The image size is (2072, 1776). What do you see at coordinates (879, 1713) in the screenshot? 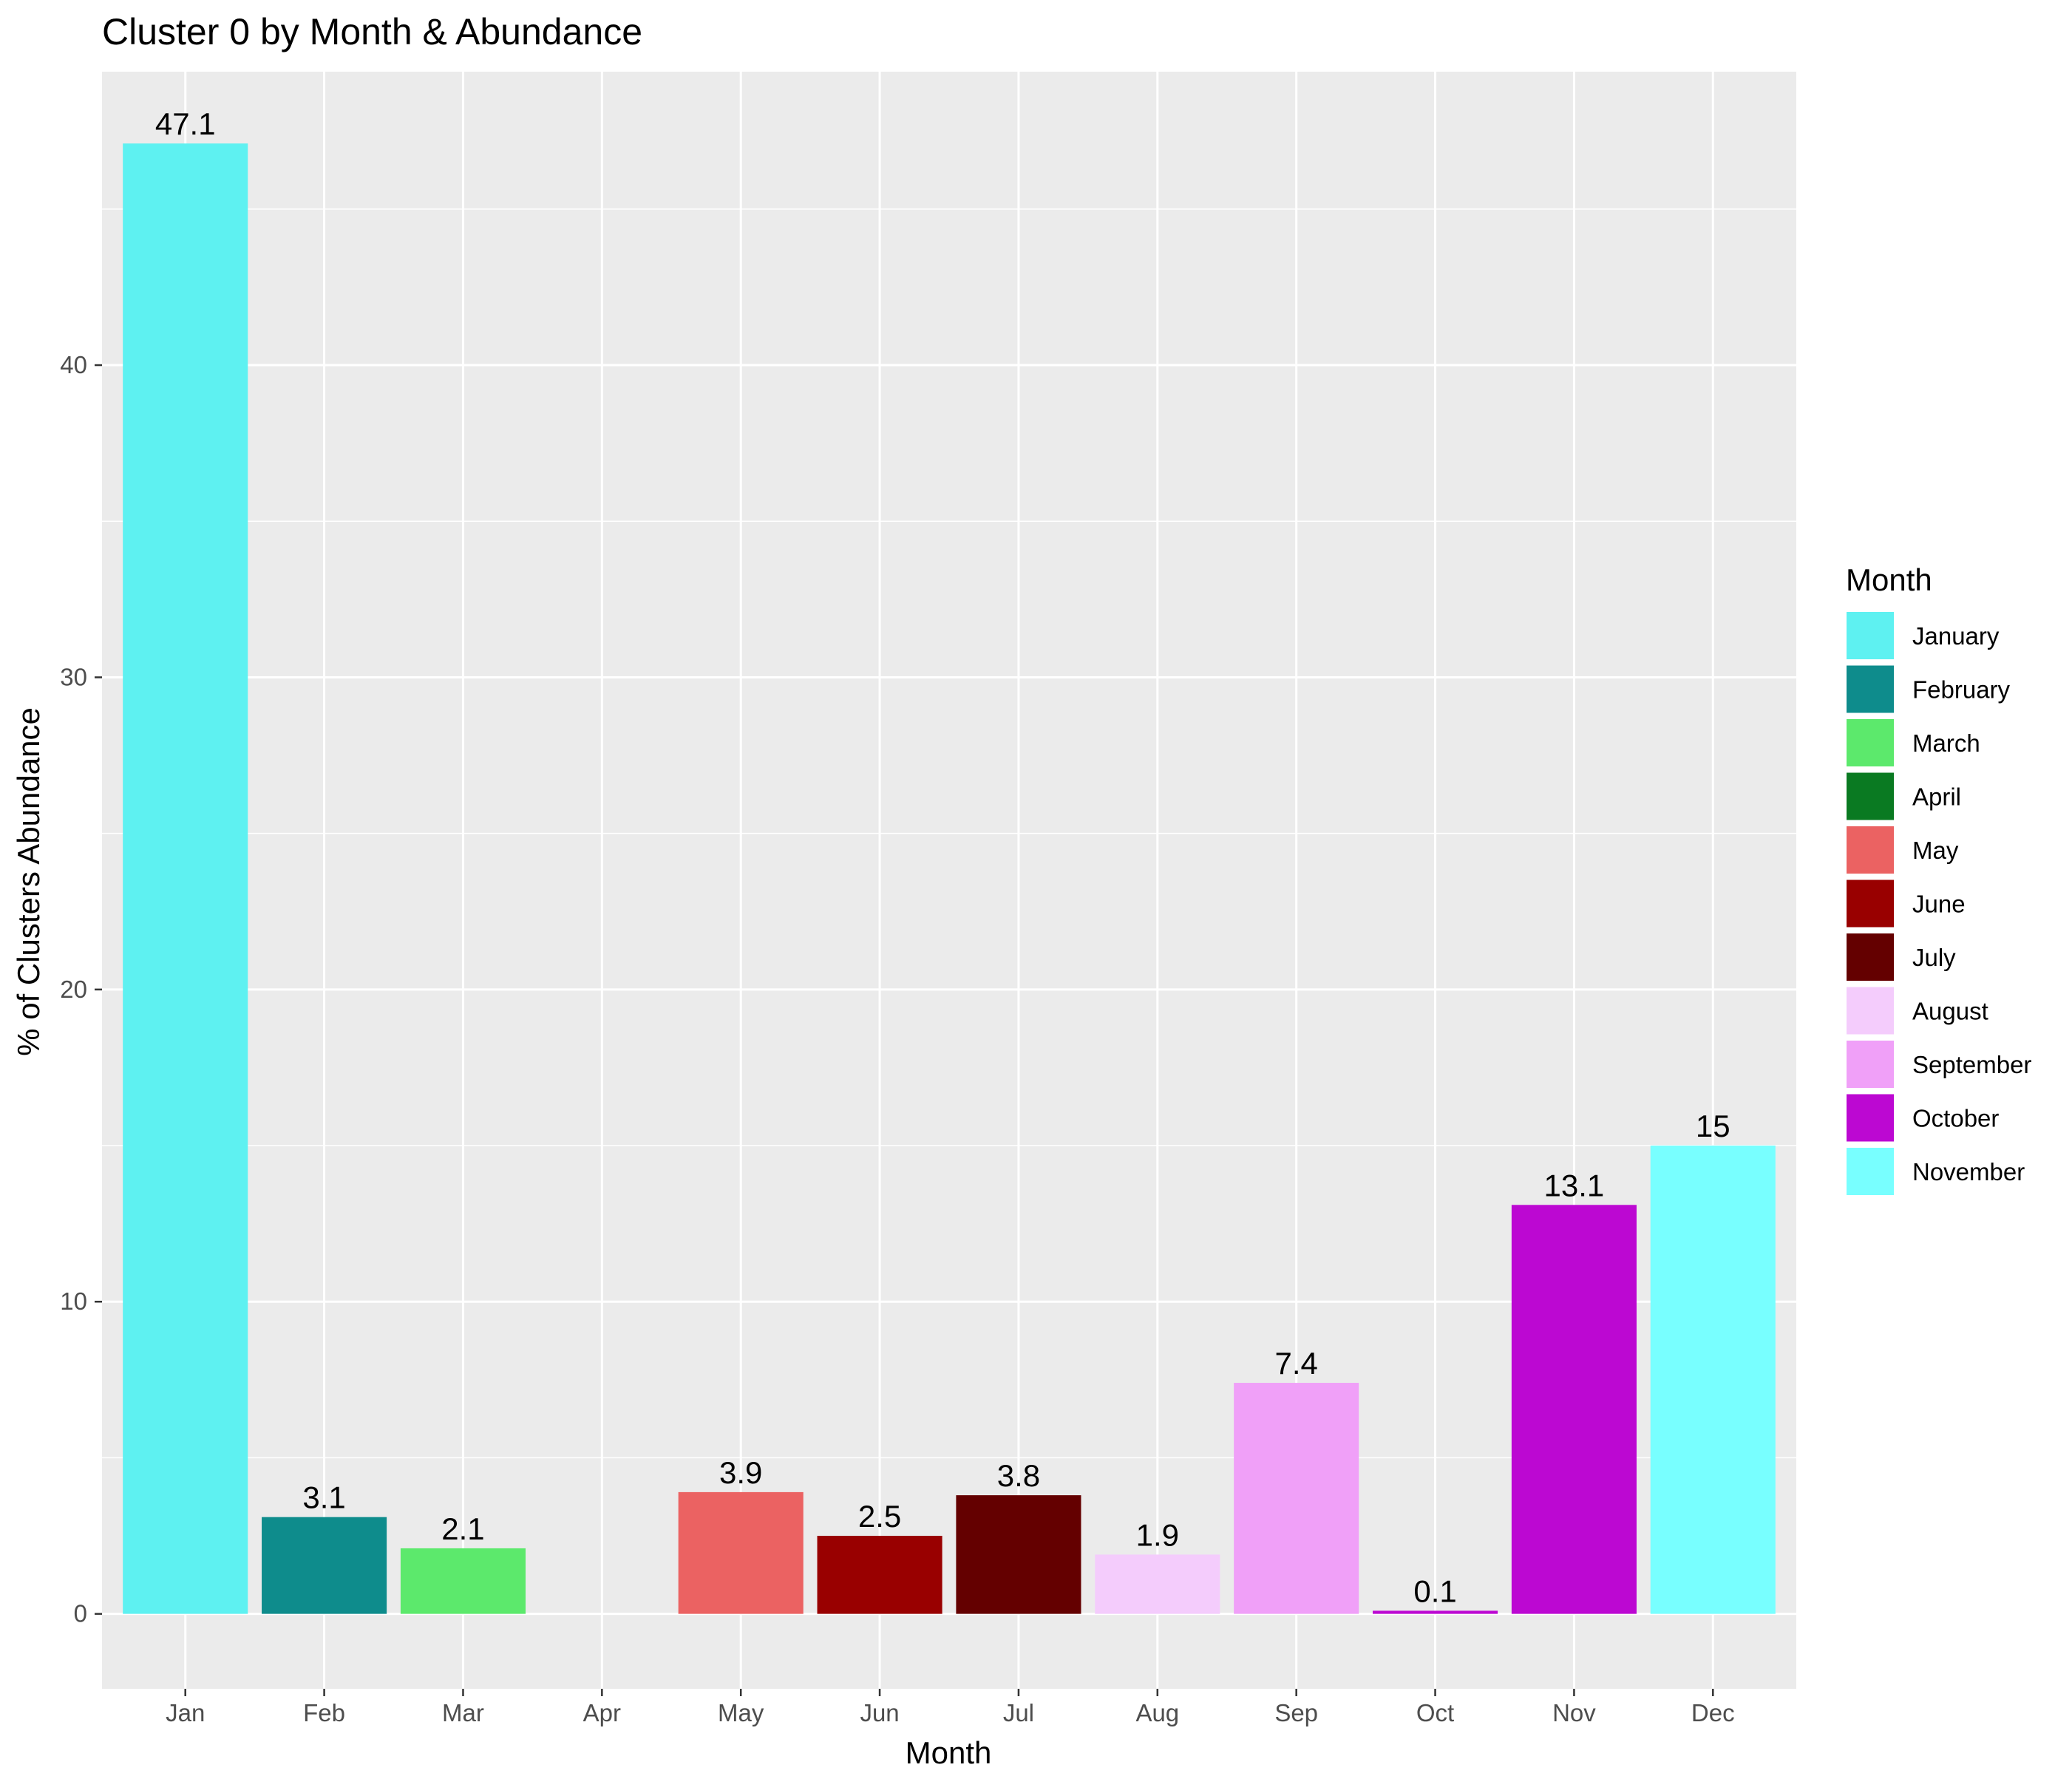
I see `x-tick-label-jun: Jun` at bounding box center [879, 1713].